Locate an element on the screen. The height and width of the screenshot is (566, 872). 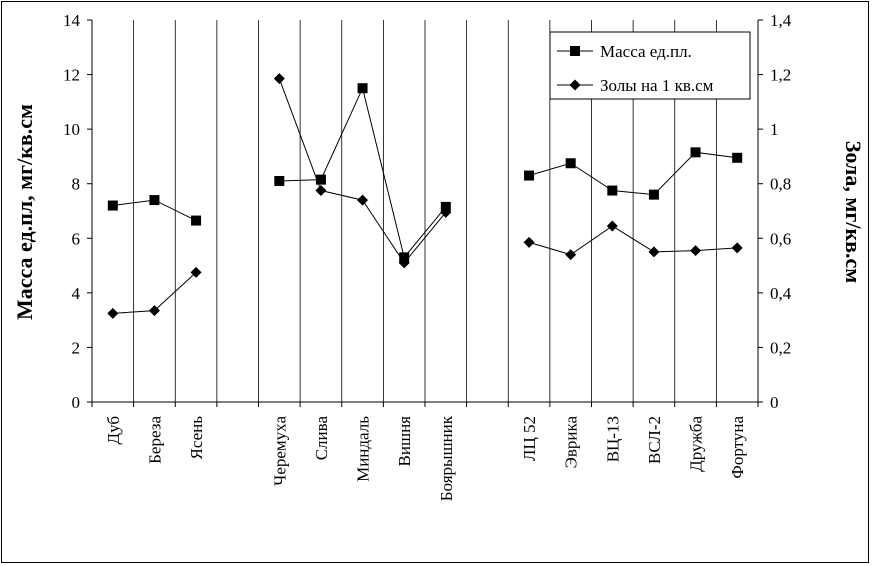
y-tick-label: 8 is located at coordinates (76, 184).